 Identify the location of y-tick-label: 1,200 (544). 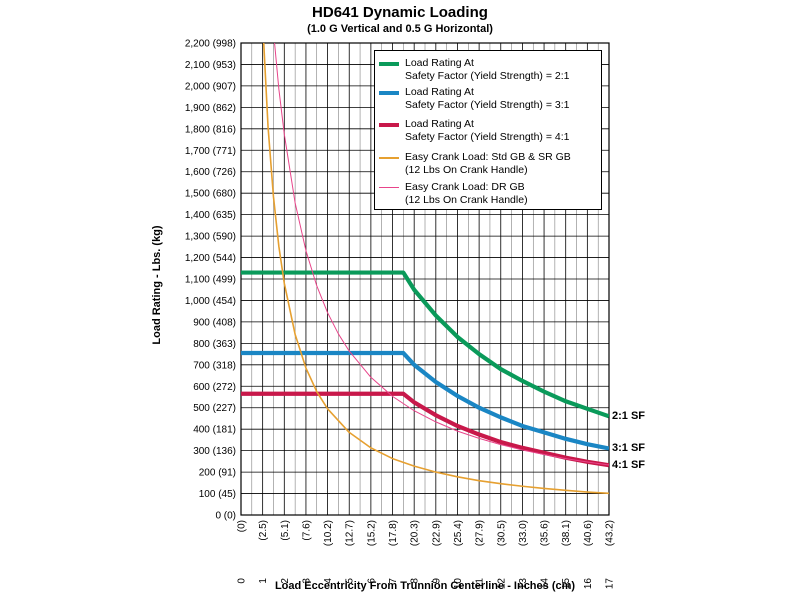
(210, 258).